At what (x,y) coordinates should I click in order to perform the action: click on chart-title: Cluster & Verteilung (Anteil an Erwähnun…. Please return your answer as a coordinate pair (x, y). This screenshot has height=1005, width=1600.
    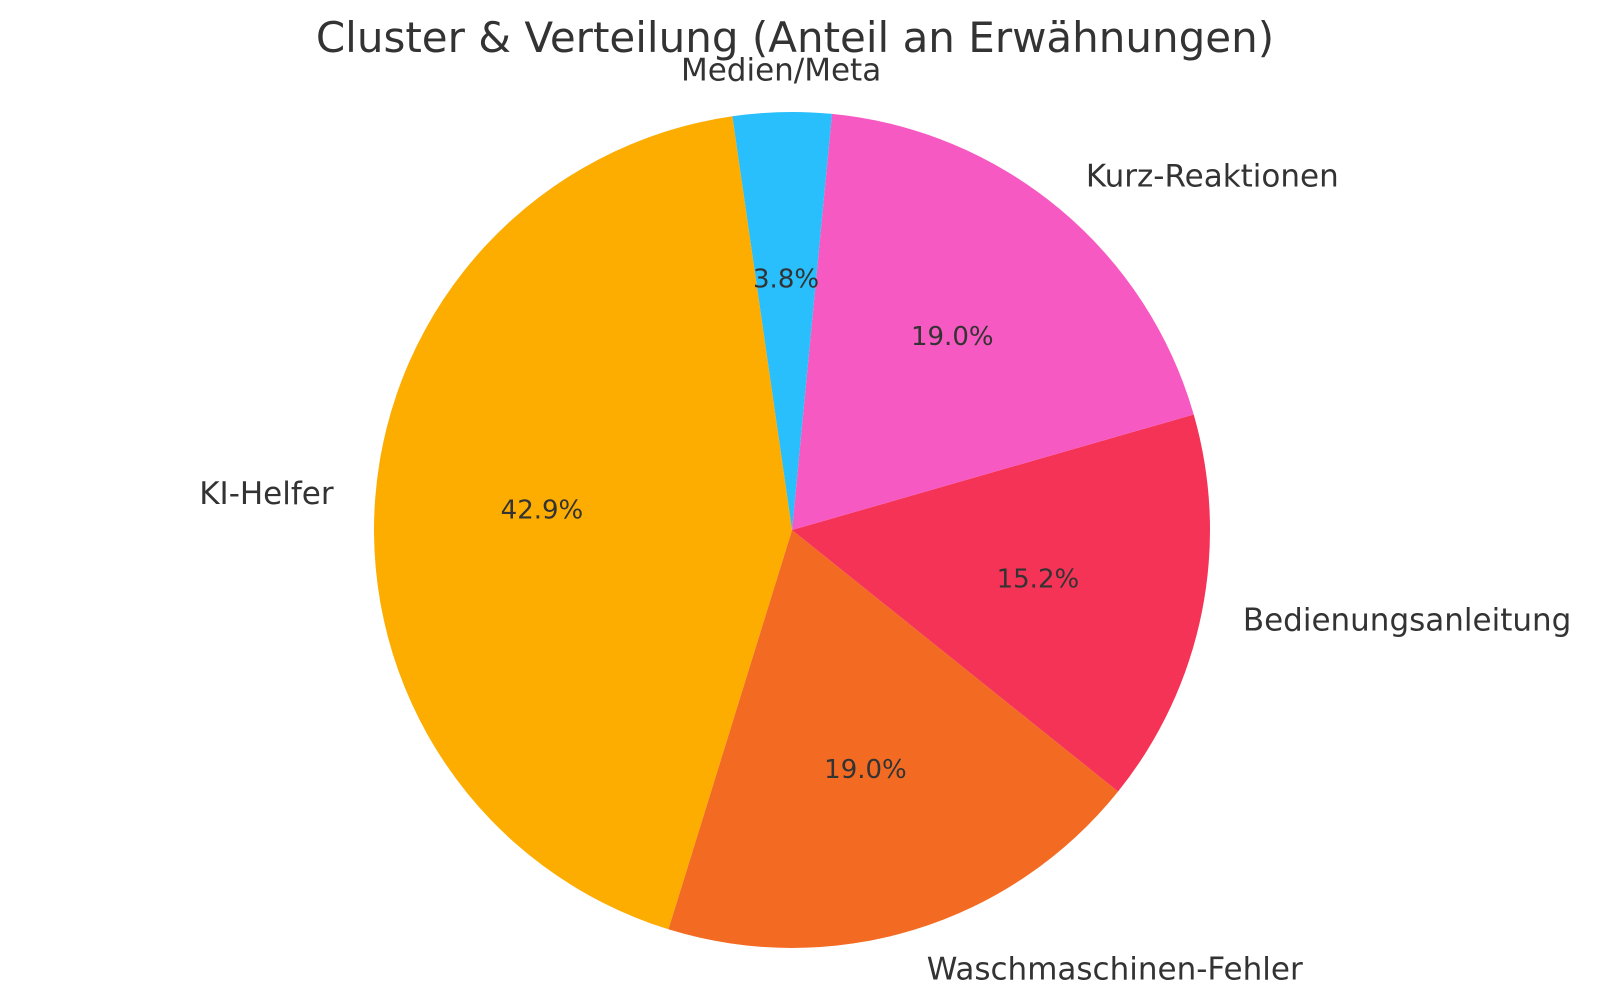
    Looking at the image, I should click on (795, 37).